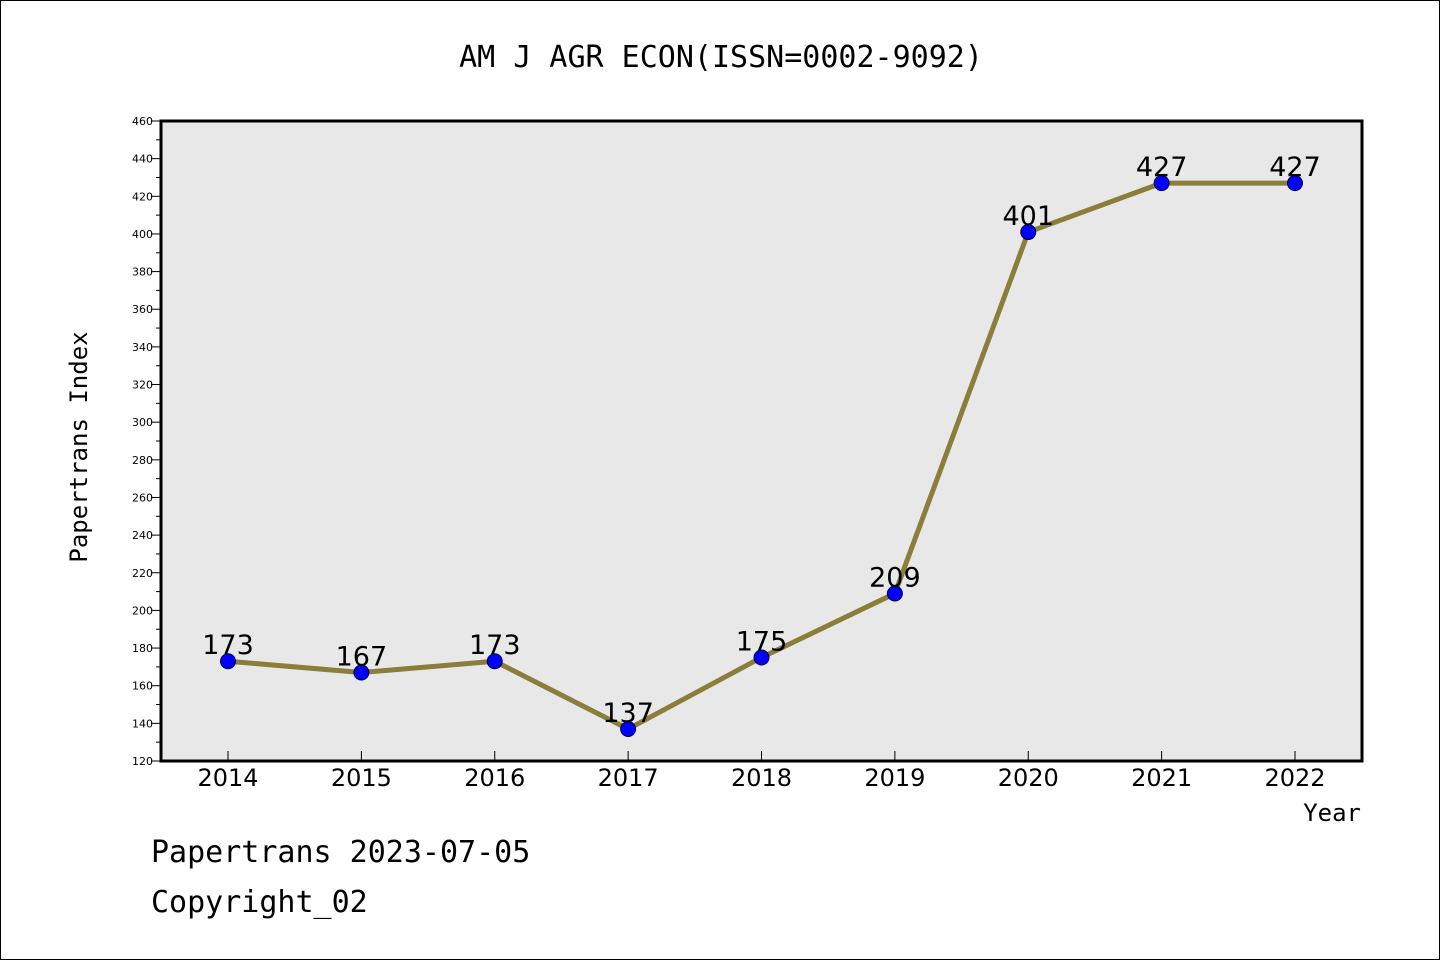 Image resolution: width=1440 pixels, height=961 pixels. I want to click on x-axis-label: Year, so click(1332, 813).